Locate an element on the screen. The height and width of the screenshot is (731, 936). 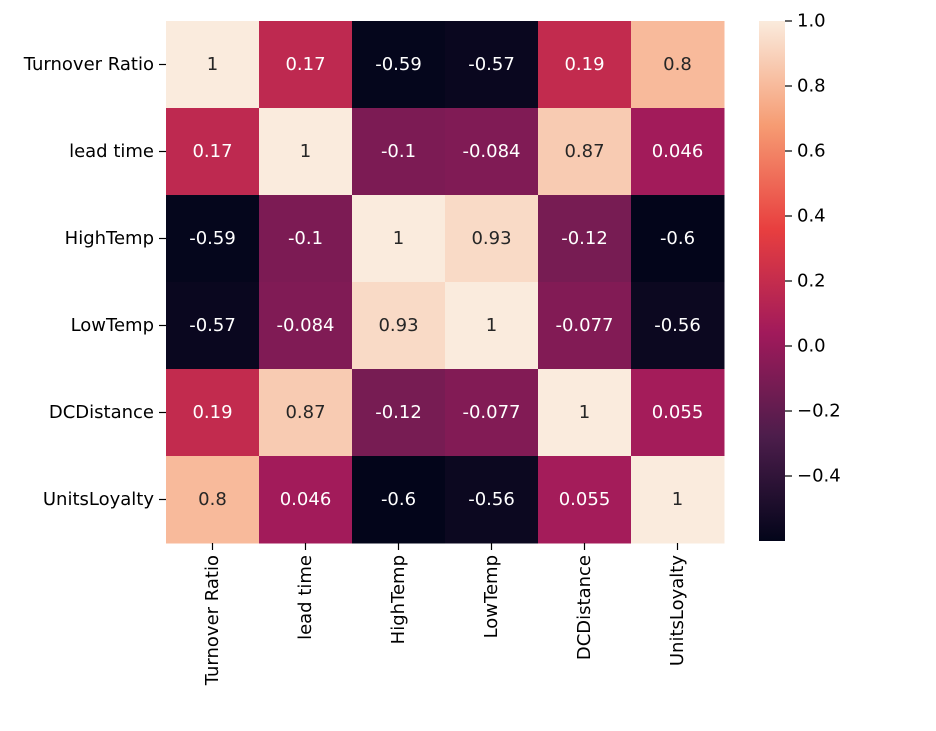
x-tick-label: HighTemp is located at coordinates (398, 599).